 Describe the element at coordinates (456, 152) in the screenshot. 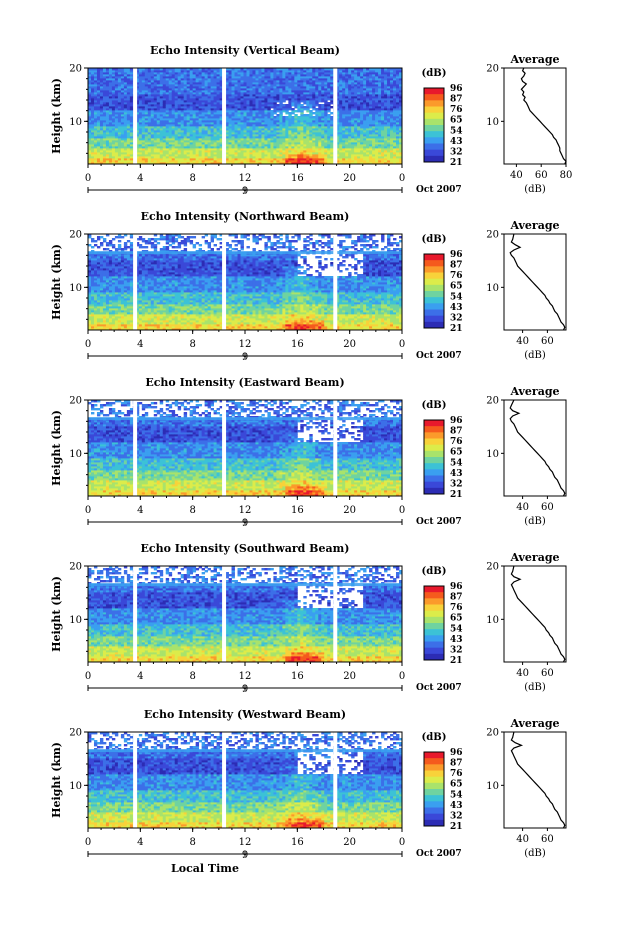

I see `colorbar-level: 32` at that location.